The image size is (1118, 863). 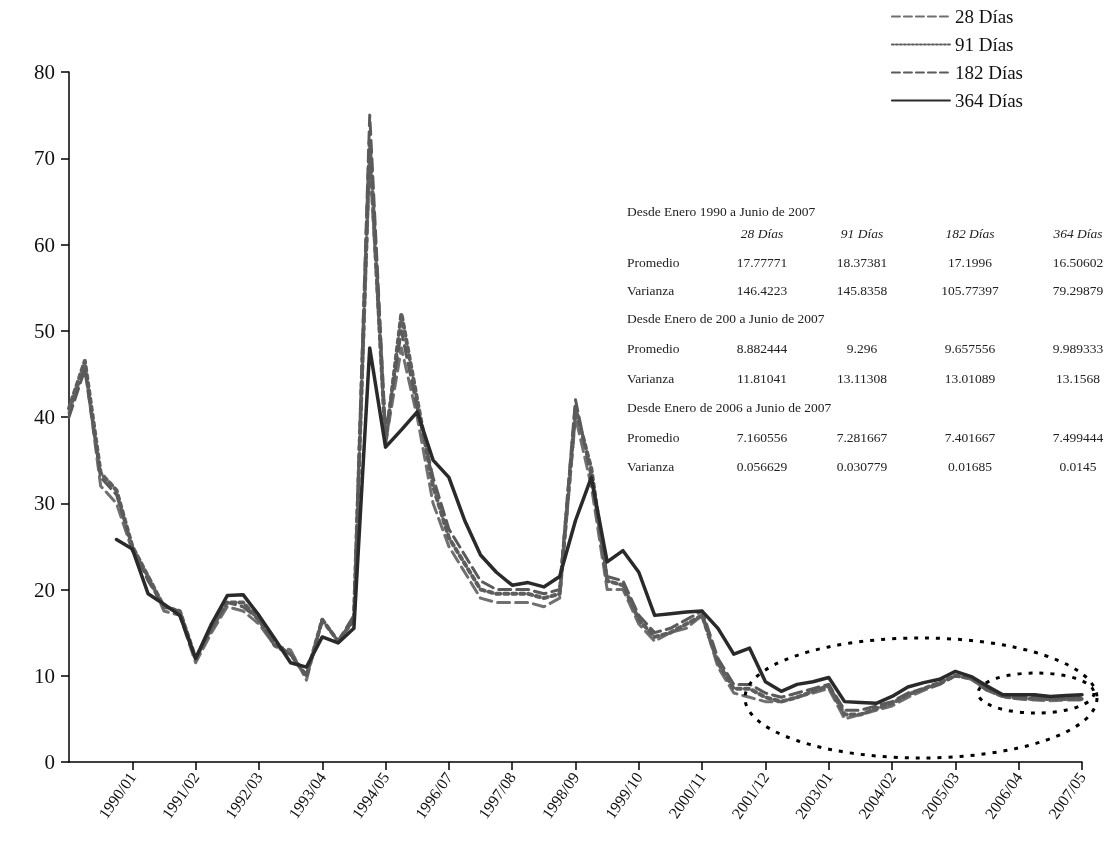 What do you see at coordinates (1078, 437) in the screenshot?
I see `annotation: 7.499444` at bounding box center [1078, 437].